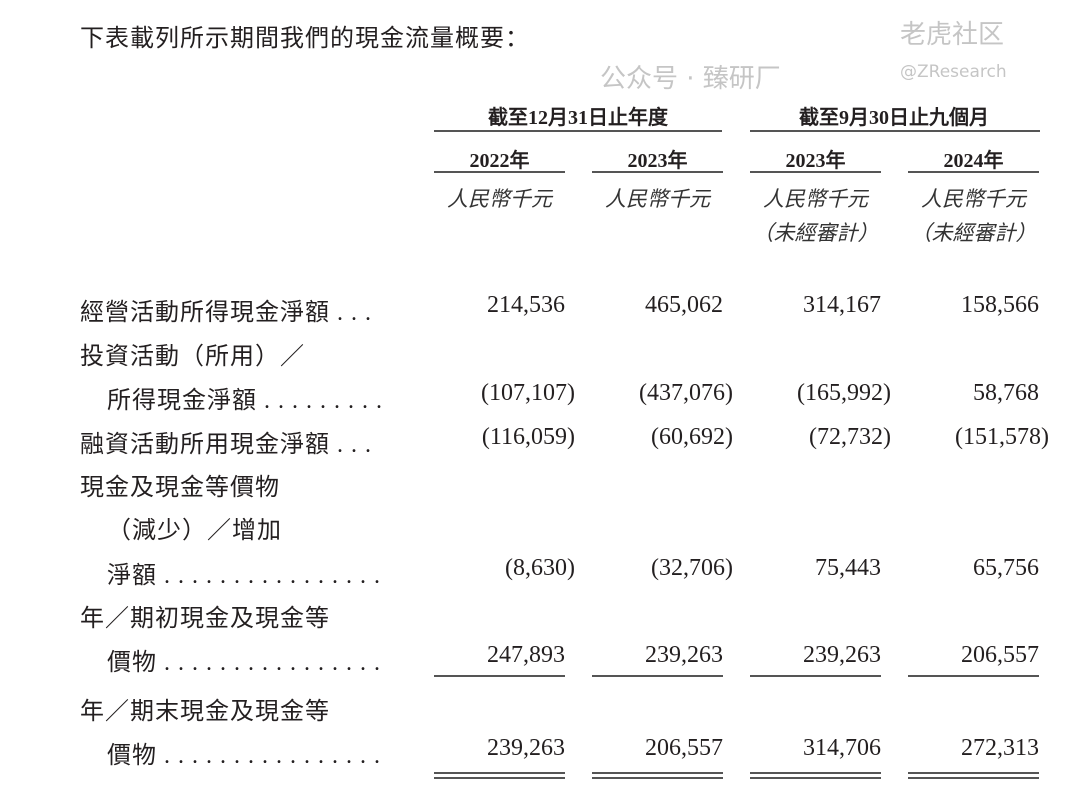 This screenshot has height=802, width=1080. Describe the element at coordinates (245, 401) in the screenshot. I see `row-label: 所得現金淨額 . . . . . . . . .` at that location.